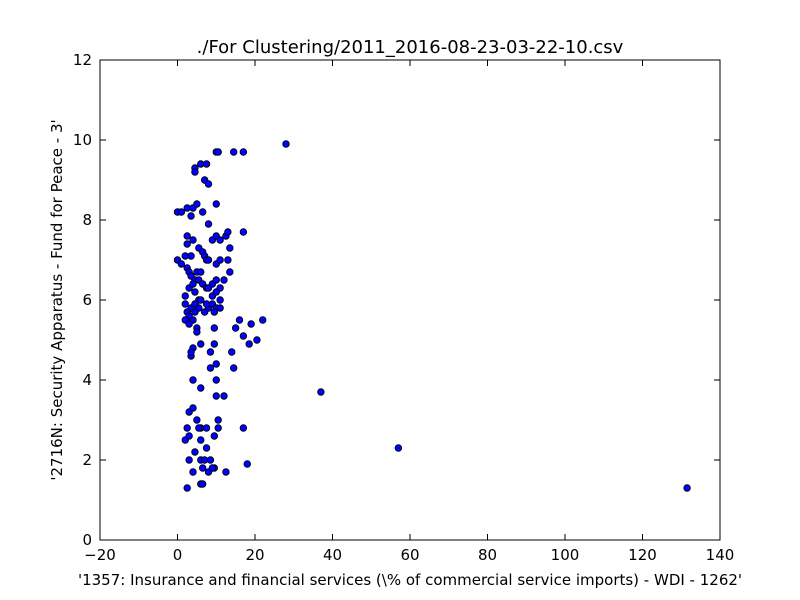 The width and height of the screenshot is (800, 600). What do you see at coordinates (409, 555) in the screenshot?
I see `x-tick-label: 60` at bounding box center [409, 555].